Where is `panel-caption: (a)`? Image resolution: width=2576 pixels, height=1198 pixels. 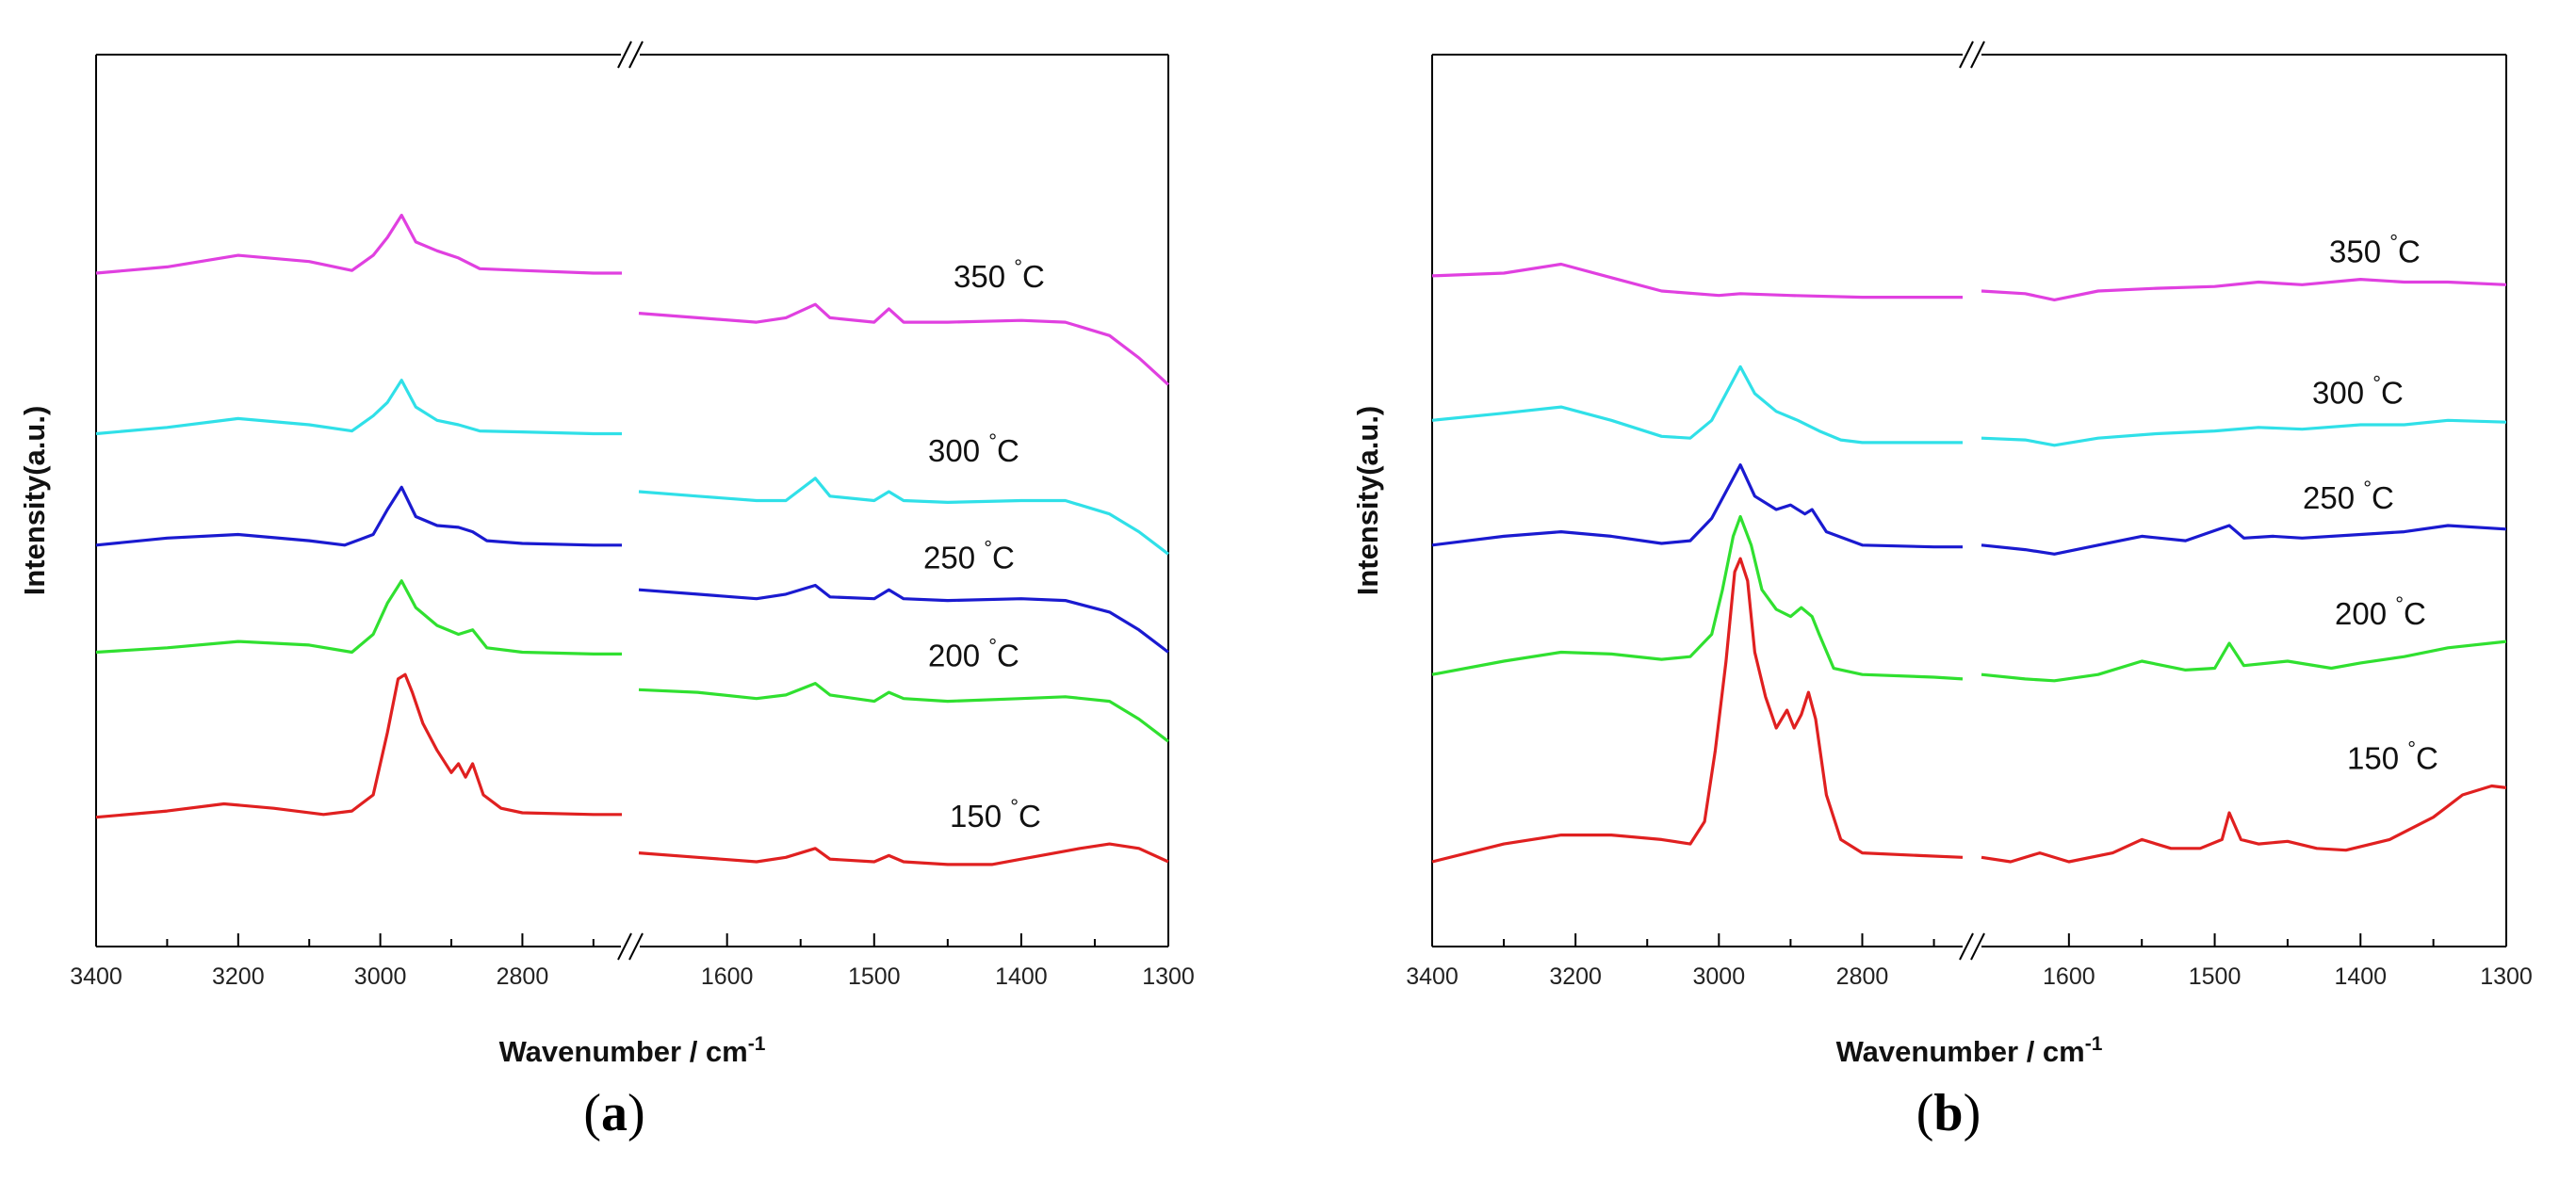 panel-caption: (a) is located at coordinates (613, 1113).